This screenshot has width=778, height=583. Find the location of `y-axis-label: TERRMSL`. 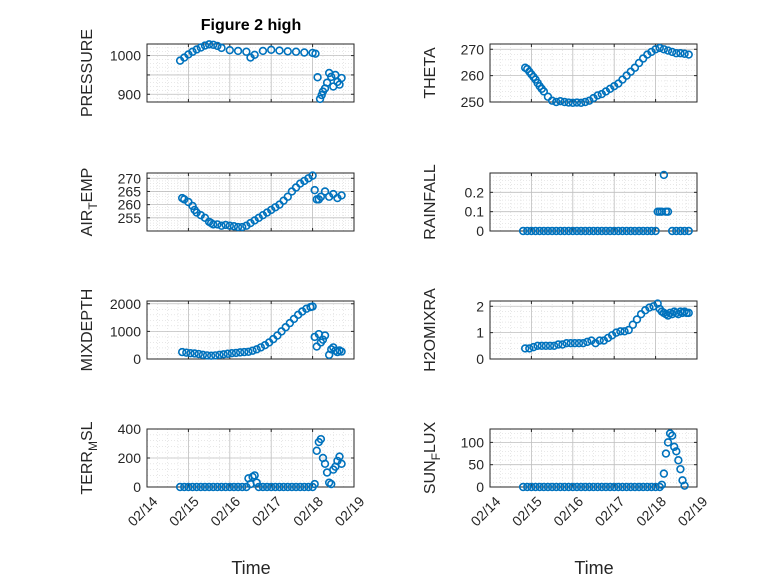

y-axis-label: TERRMSL is located at coordinates (89, 457).